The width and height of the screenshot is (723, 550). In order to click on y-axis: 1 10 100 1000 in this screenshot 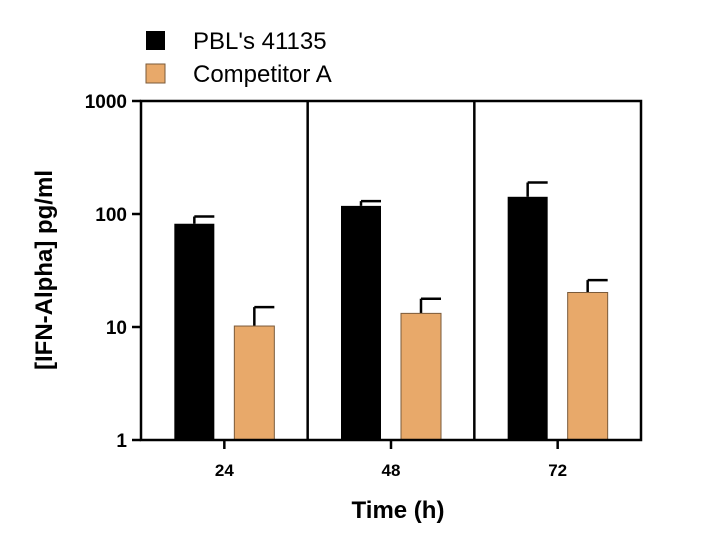, I will do `click(113, 272)`.